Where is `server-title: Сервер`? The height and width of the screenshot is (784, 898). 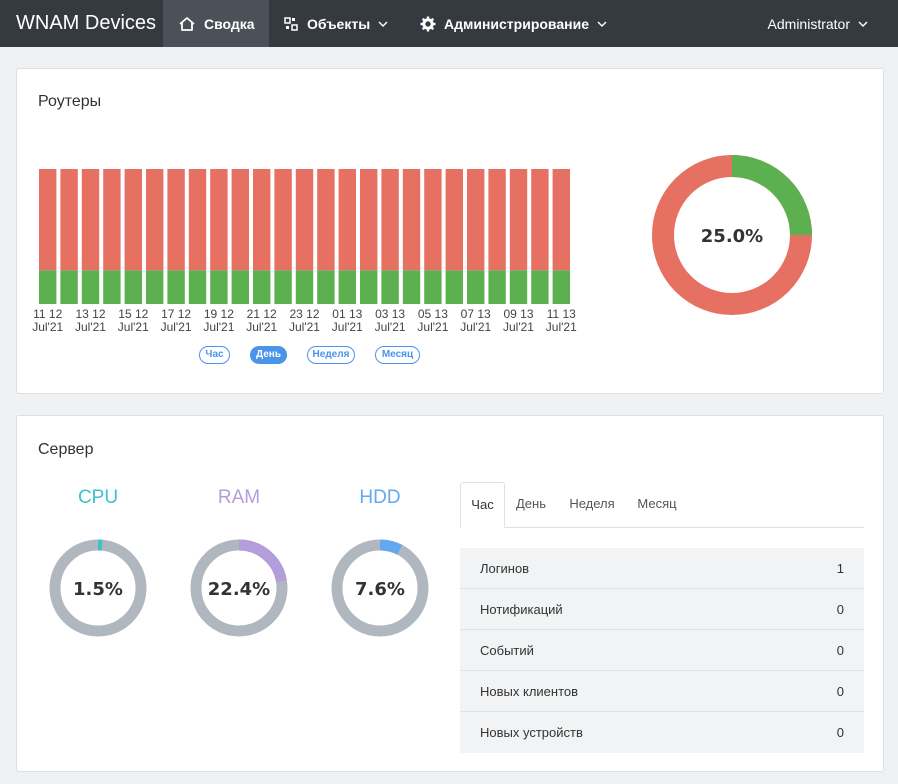
server-title: Сервер is located at coordinates (66, 449).